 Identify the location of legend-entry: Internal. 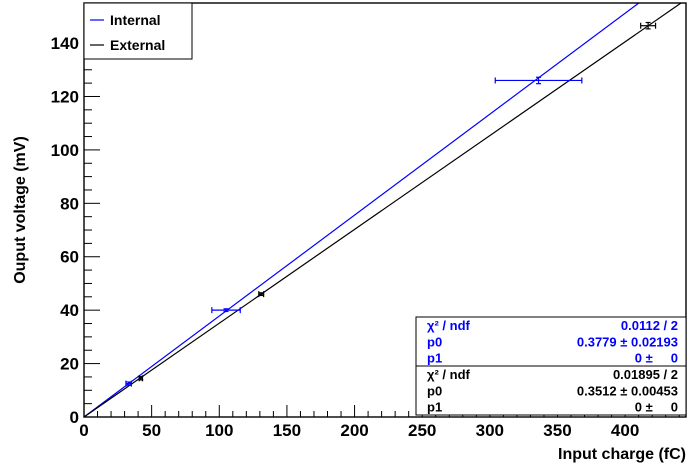
(135, 20).